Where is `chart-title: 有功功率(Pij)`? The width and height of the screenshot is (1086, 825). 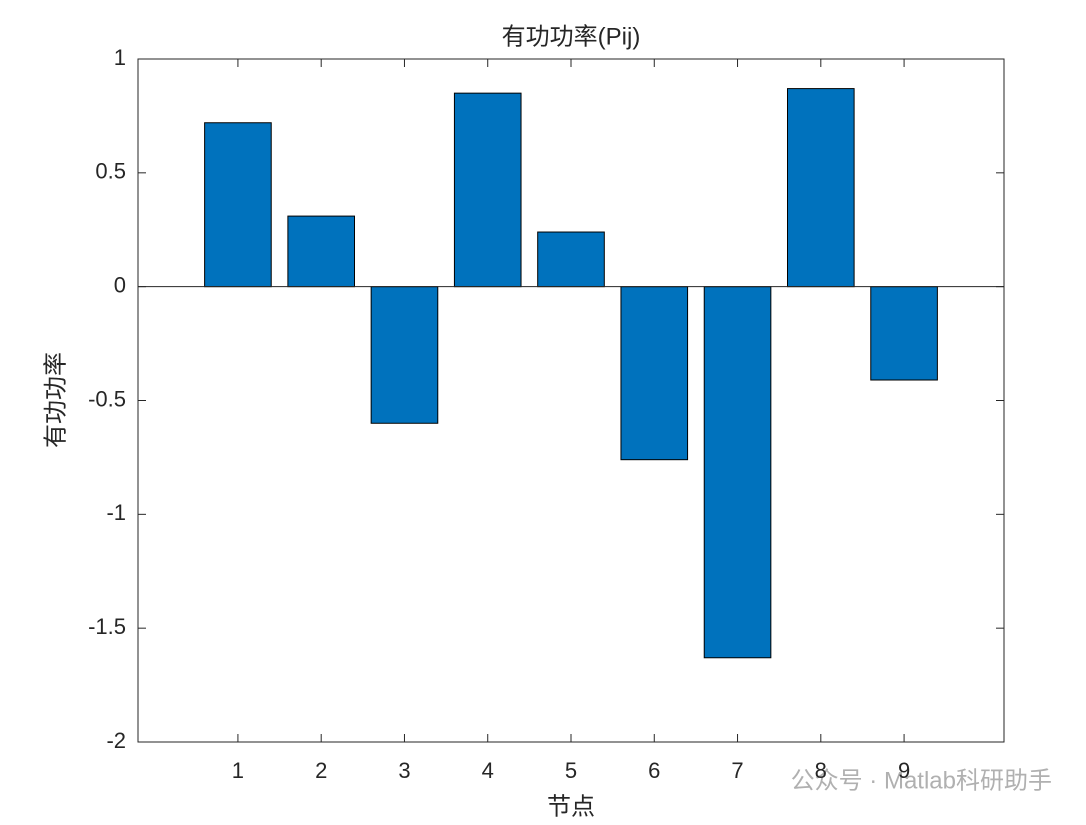
chart-title: 有功功率(Pij) is located at coordinates (571, 36).